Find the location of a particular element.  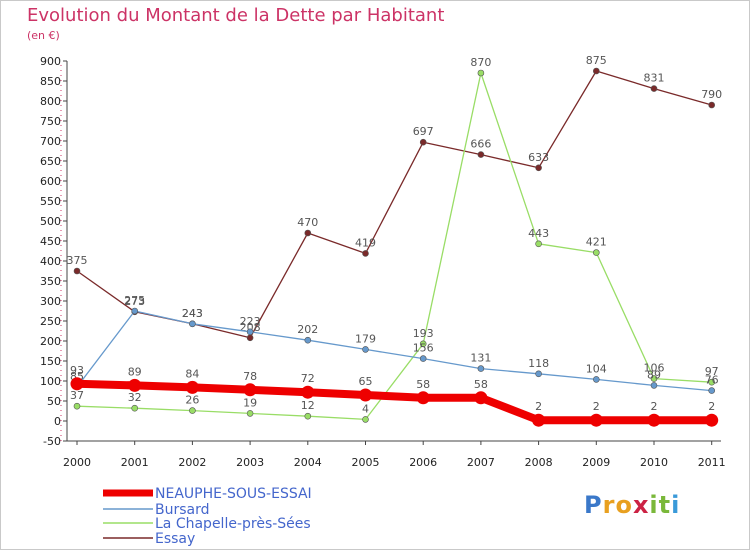

x-tick-label: 2010 is located at coordinates (654, 462).